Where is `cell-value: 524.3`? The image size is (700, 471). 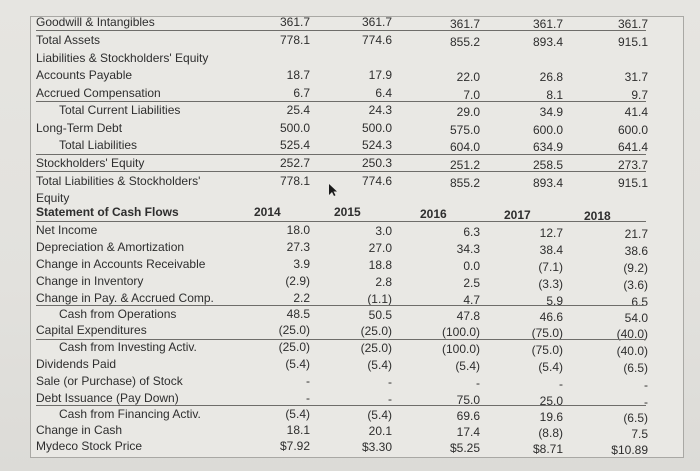
cell-value: 524.3 is located at coordinates (376, 145).